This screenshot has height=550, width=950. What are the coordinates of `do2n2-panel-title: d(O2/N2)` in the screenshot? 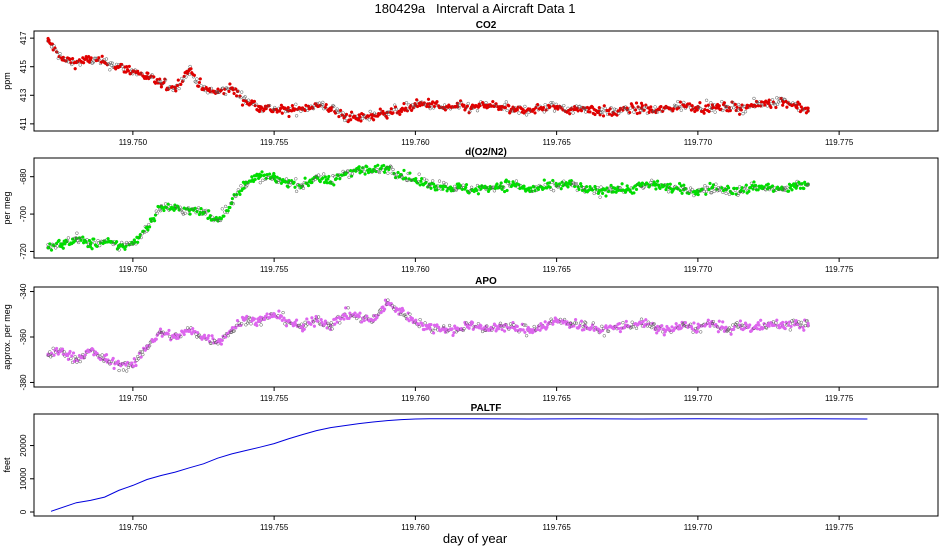 It's located at (486, 152).